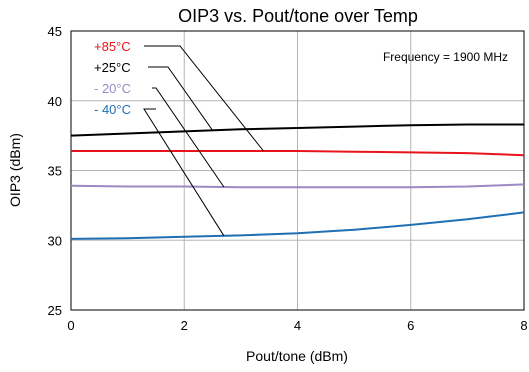  Describe the element at coordinates (297, 356) in the screenshot. I see `x-axis-title: Pout/tone (dBm)` at that location.